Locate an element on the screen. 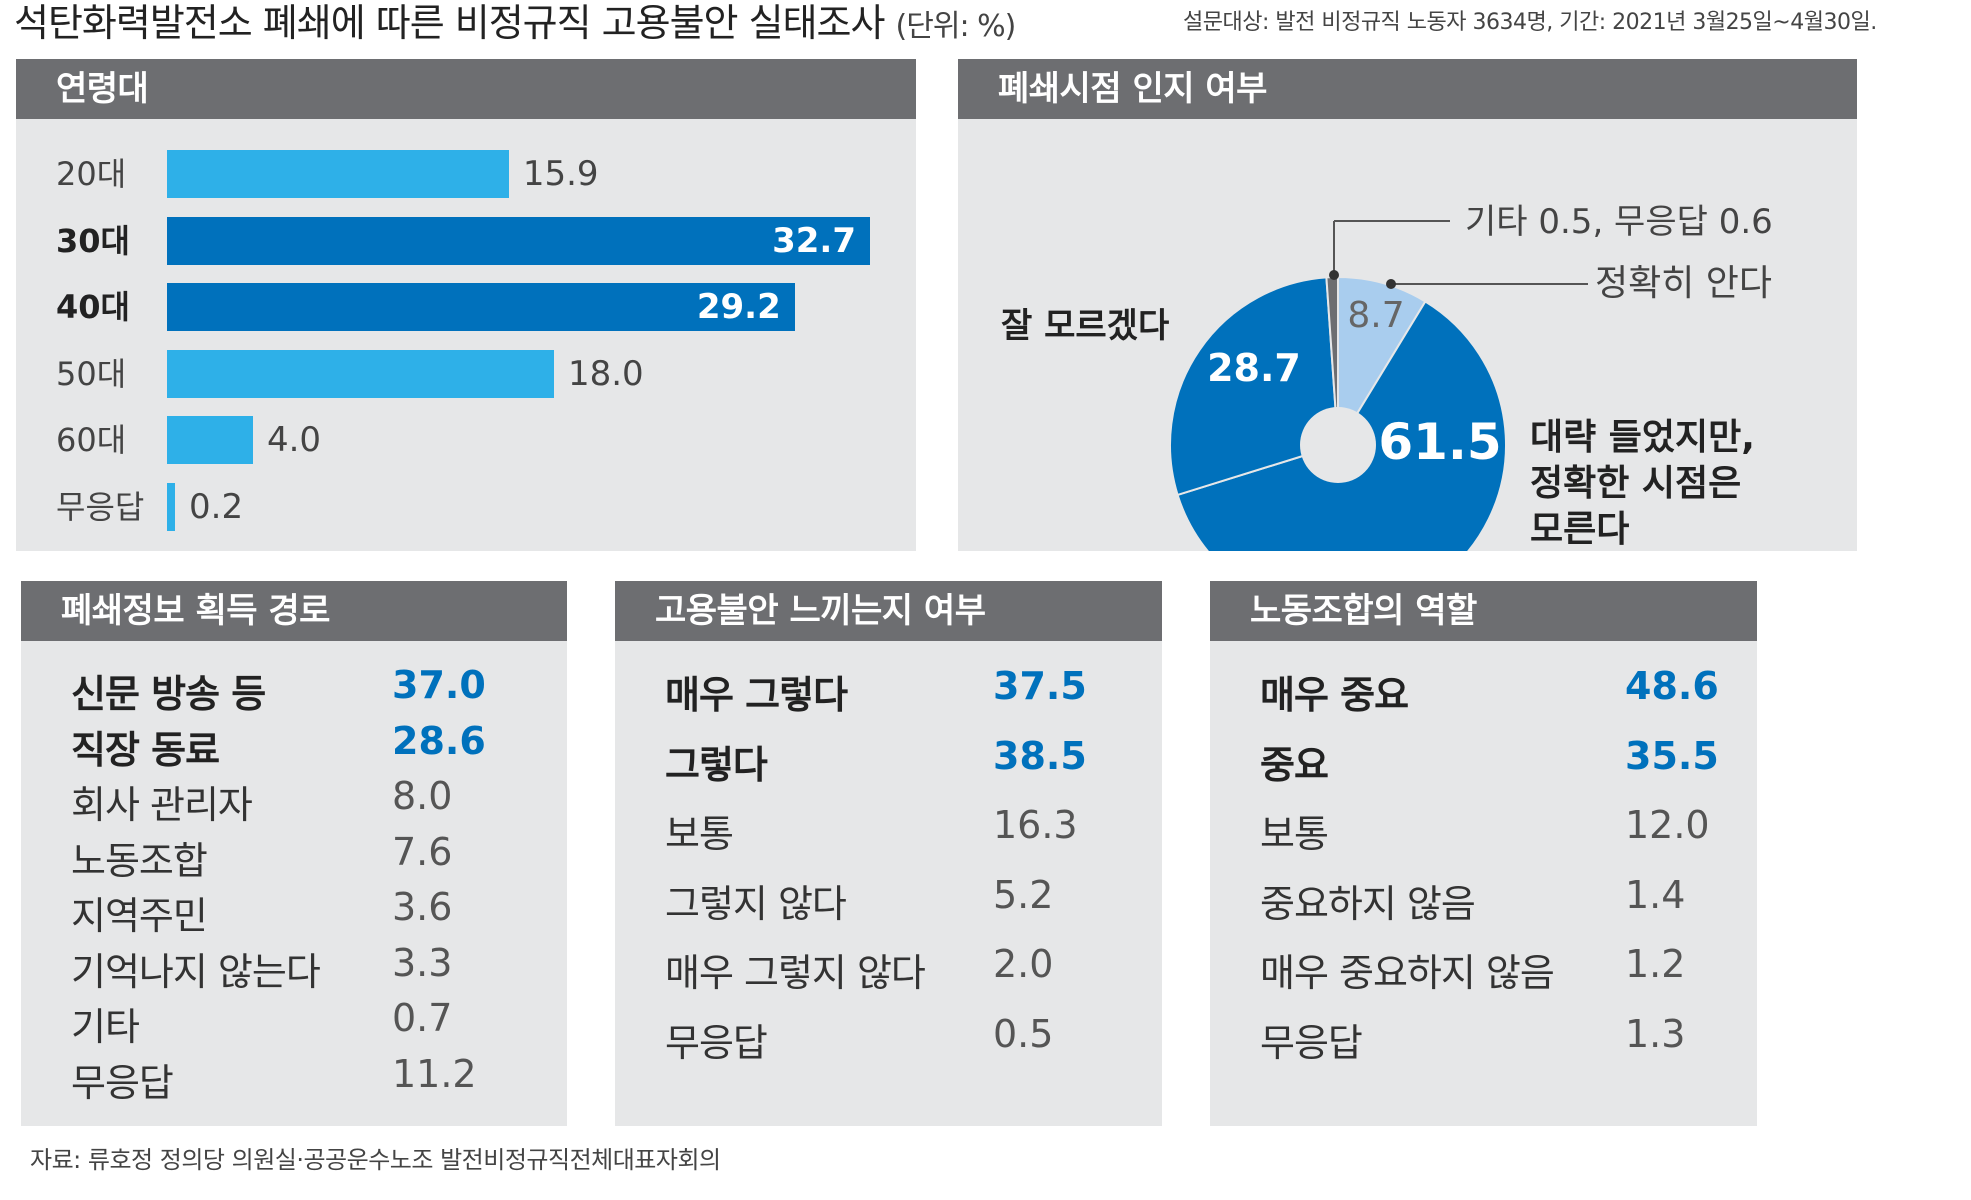 The width and height of the screenshot is (1971, 1200). age-category-label: 40대 is located at coordinates (93, 307).